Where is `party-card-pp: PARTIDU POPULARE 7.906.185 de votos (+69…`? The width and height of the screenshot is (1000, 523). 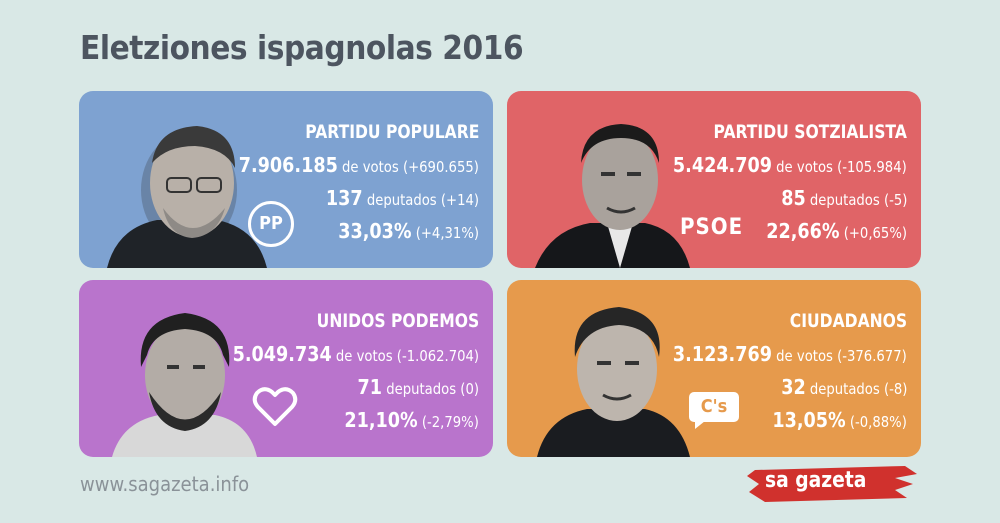 party-card-pp: PARTIDU POPULARE 7.906.185 de votos (+69… is located at coordinates (286, 179).